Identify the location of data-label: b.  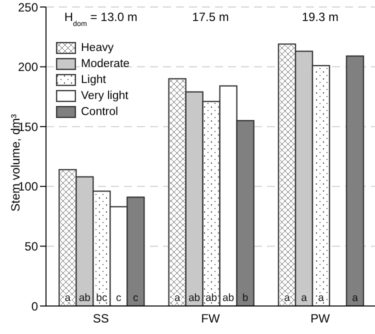
(245, 298).